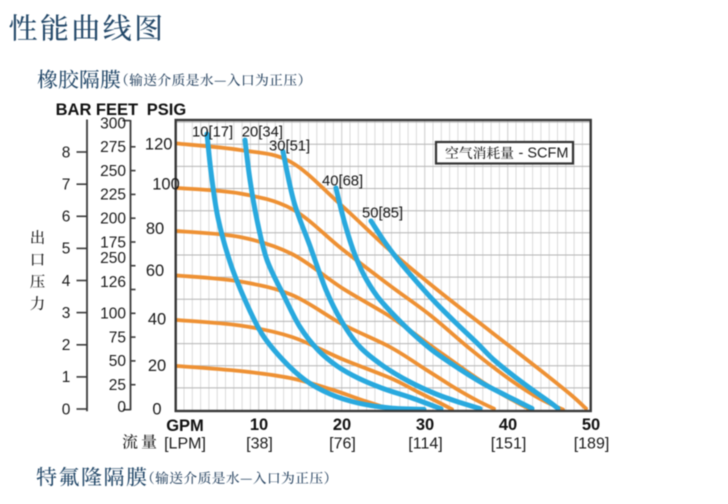 The image size is (728, 504). What do you see at coordinates (212, 133) in the screenshot?
I see `svg-text: 10[17]` at bounding box center [212, 133].